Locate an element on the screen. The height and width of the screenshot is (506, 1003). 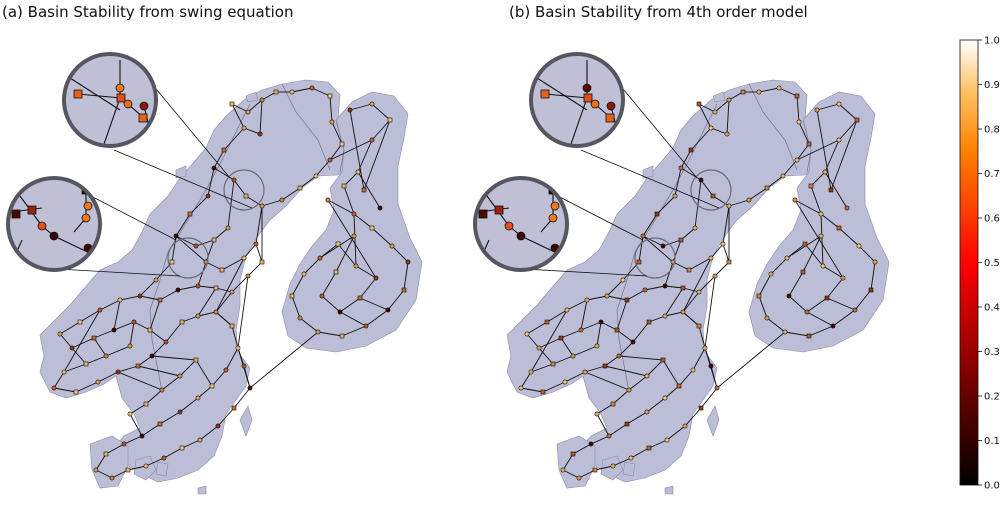
colorbar-tick-label: 0.6 is located at coordinates (992, 219).